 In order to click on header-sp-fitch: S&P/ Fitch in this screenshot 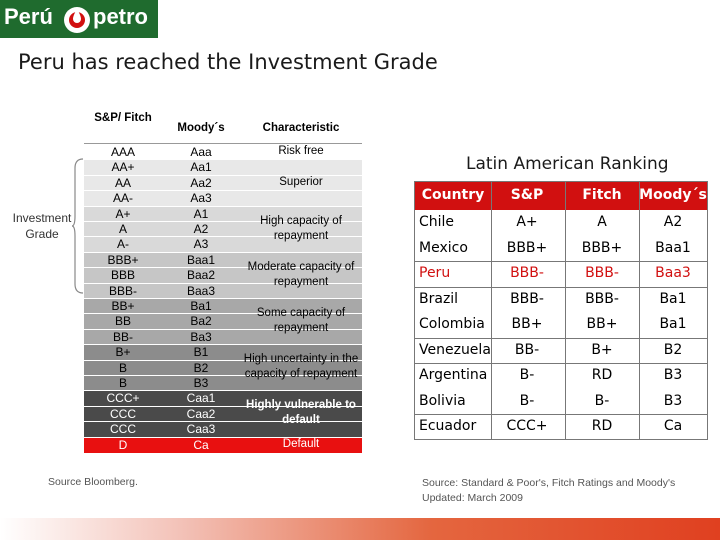, I will do `click(123, 118)`.